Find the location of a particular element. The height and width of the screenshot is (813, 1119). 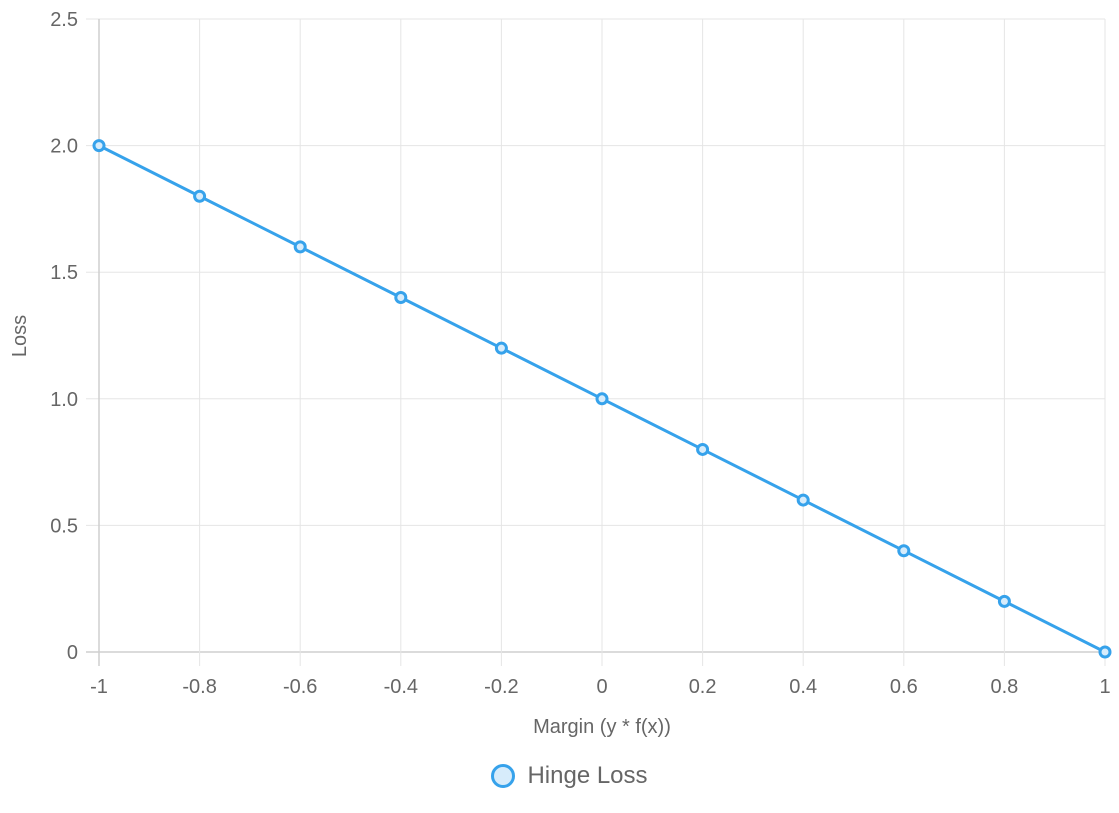

y-tick-label: 0 is located at coordinates (72, 653).